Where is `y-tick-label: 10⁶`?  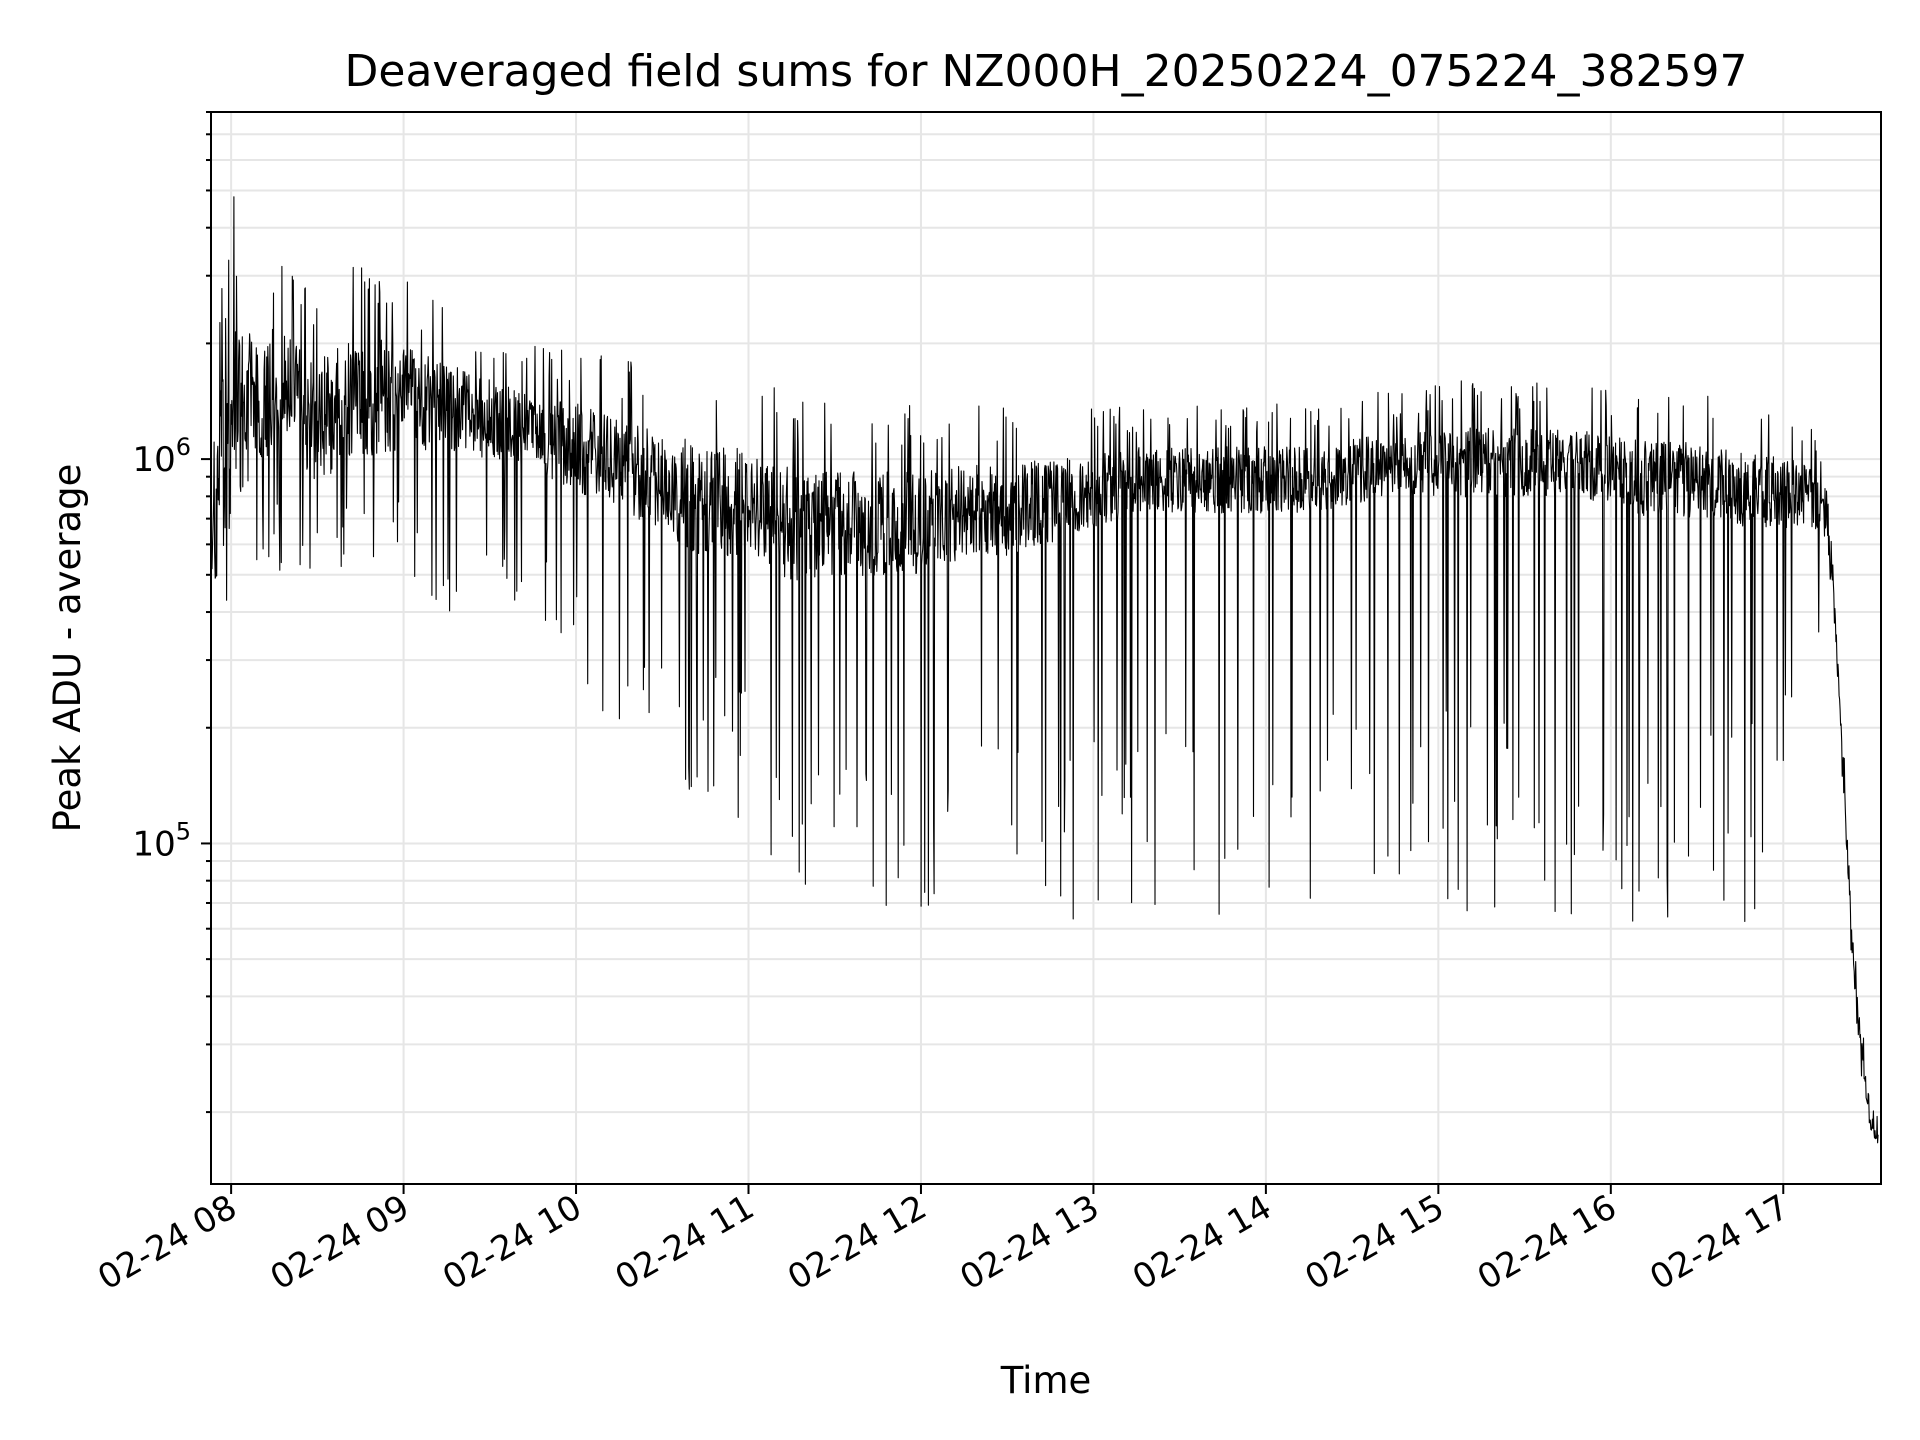
y-tick-label: 10⁶ is located at coordinates (161, 456).